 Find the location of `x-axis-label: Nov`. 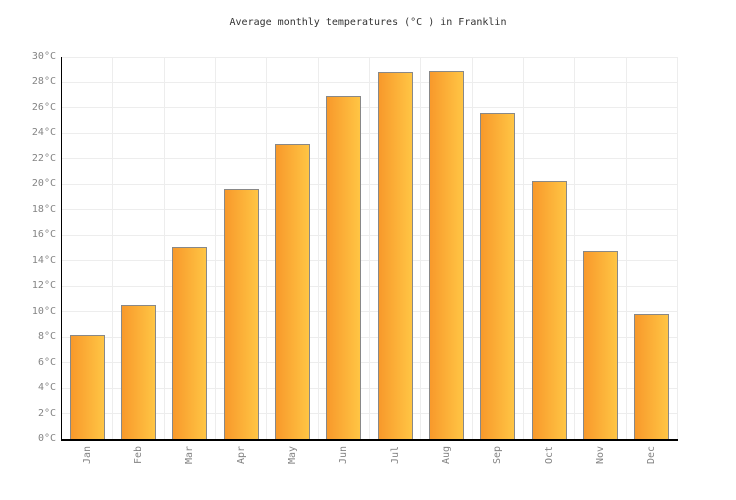

x-axis-label: Nov is located at coordinates (600, 455).